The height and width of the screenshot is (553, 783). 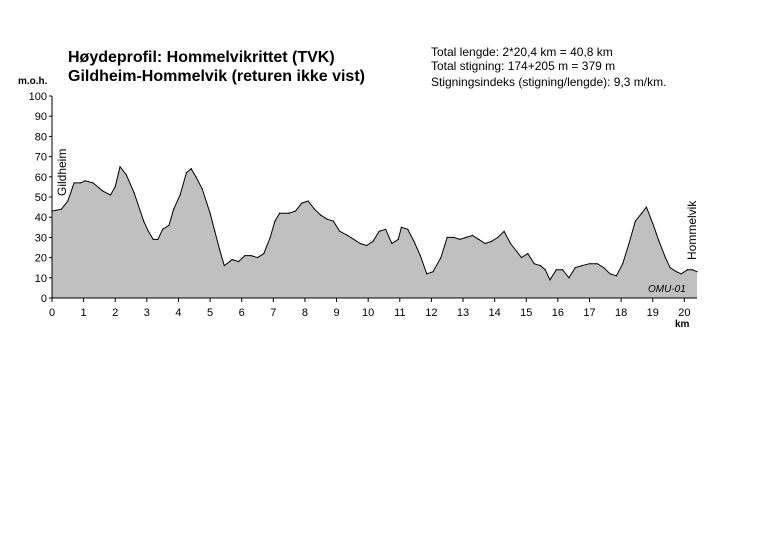 What do you see at coordinates (336, 313) in the screenshot?
I see `x-tick-label: 9` at bounding box center [336, 313].